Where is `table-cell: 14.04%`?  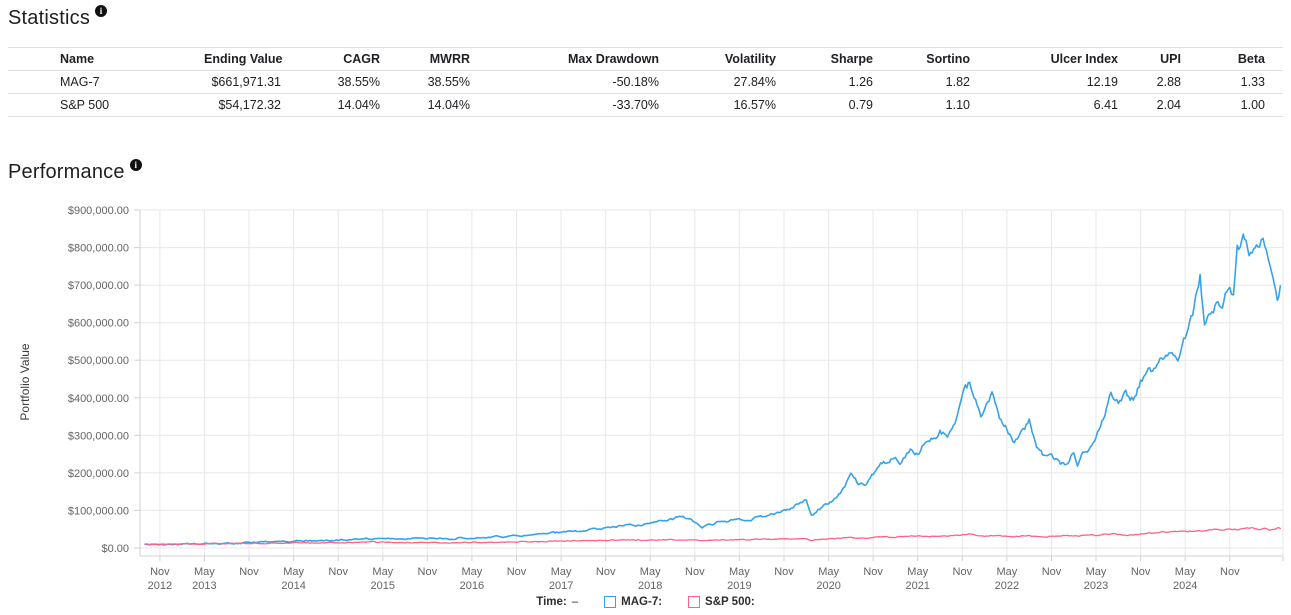 table-cell: 14.04% is located at coordinates (441, 105).